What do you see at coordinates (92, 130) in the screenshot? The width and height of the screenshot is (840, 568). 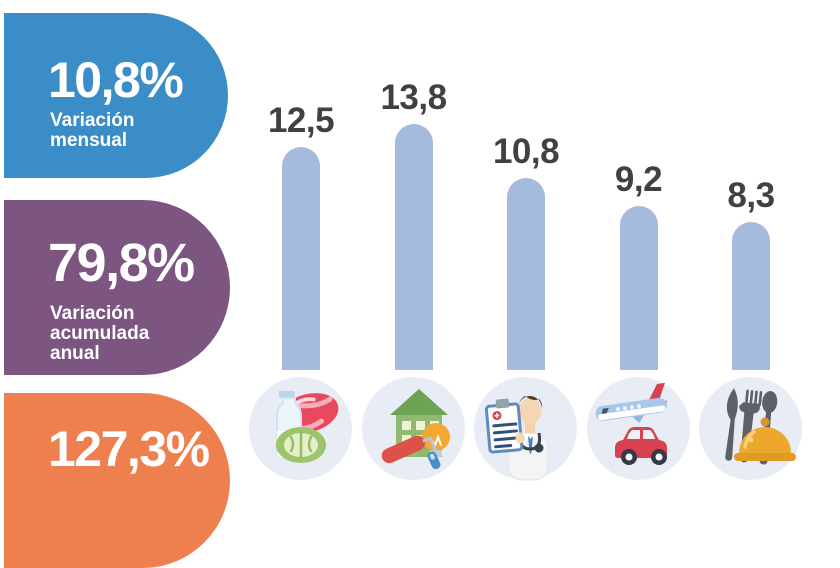 I see `monthly-variation-label: Variación mensual` at bounding box center [92, 130].